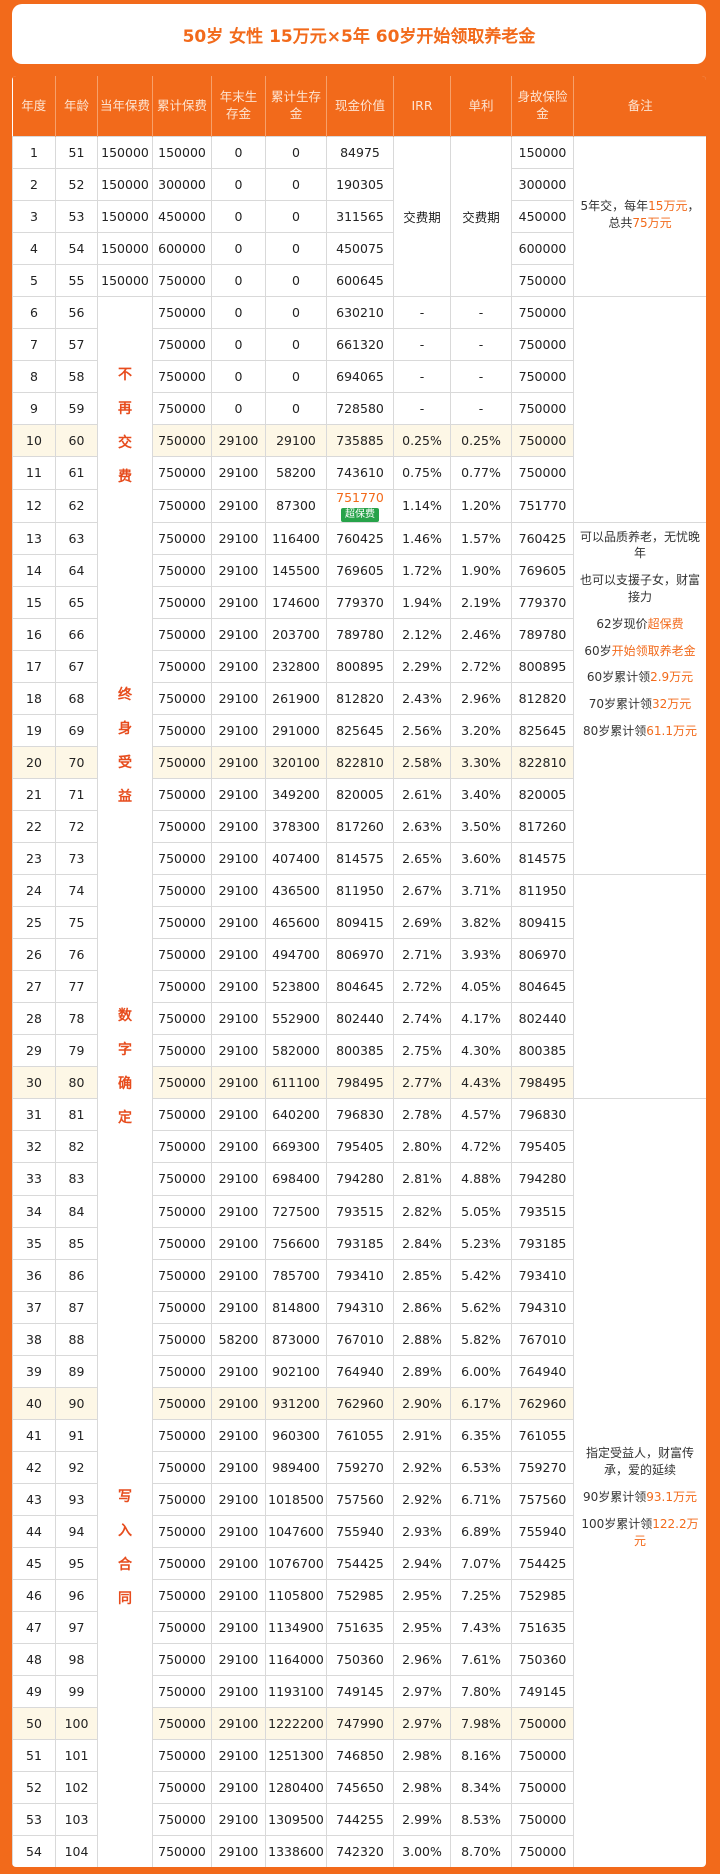 The image size is (720, 1874). I want to click on cell-year: 8, so click(34, 377).